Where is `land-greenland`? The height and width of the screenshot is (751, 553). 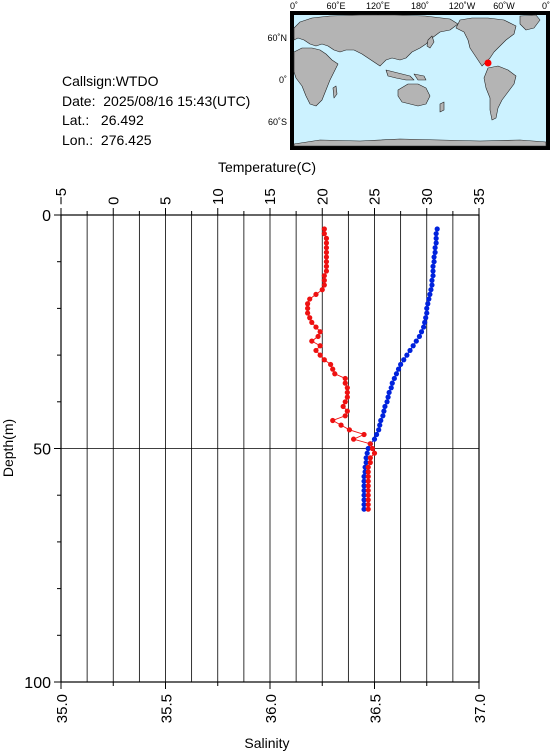
land-greenland is located at coordinates (530, 22).